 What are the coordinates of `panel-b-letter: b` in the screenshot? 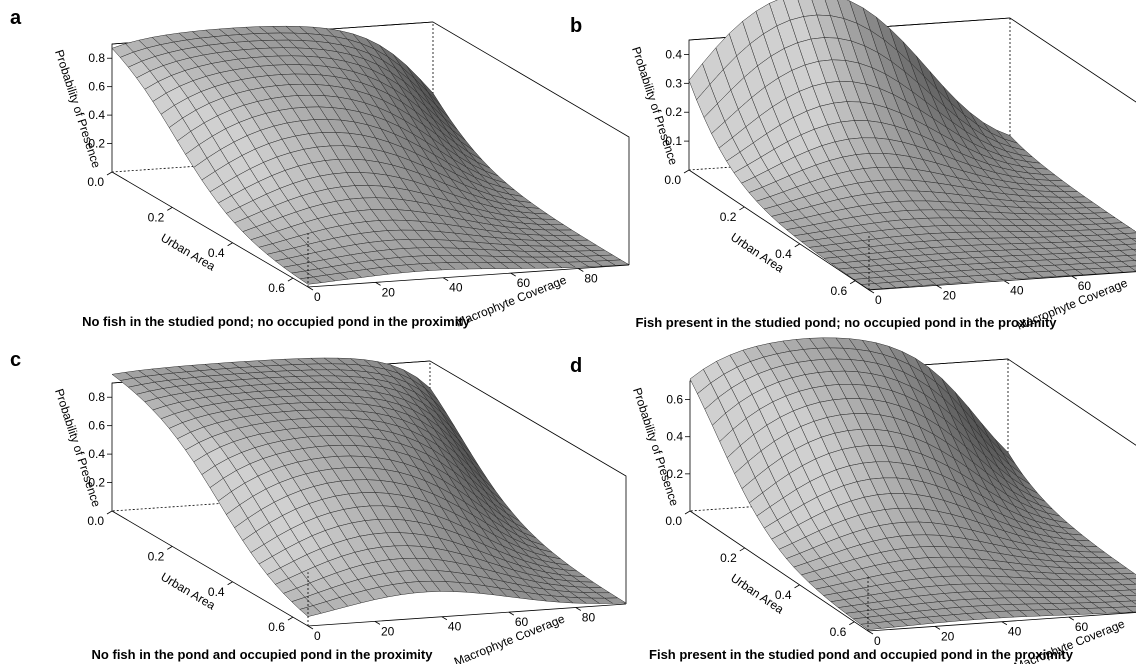 It's located at (576, 26).